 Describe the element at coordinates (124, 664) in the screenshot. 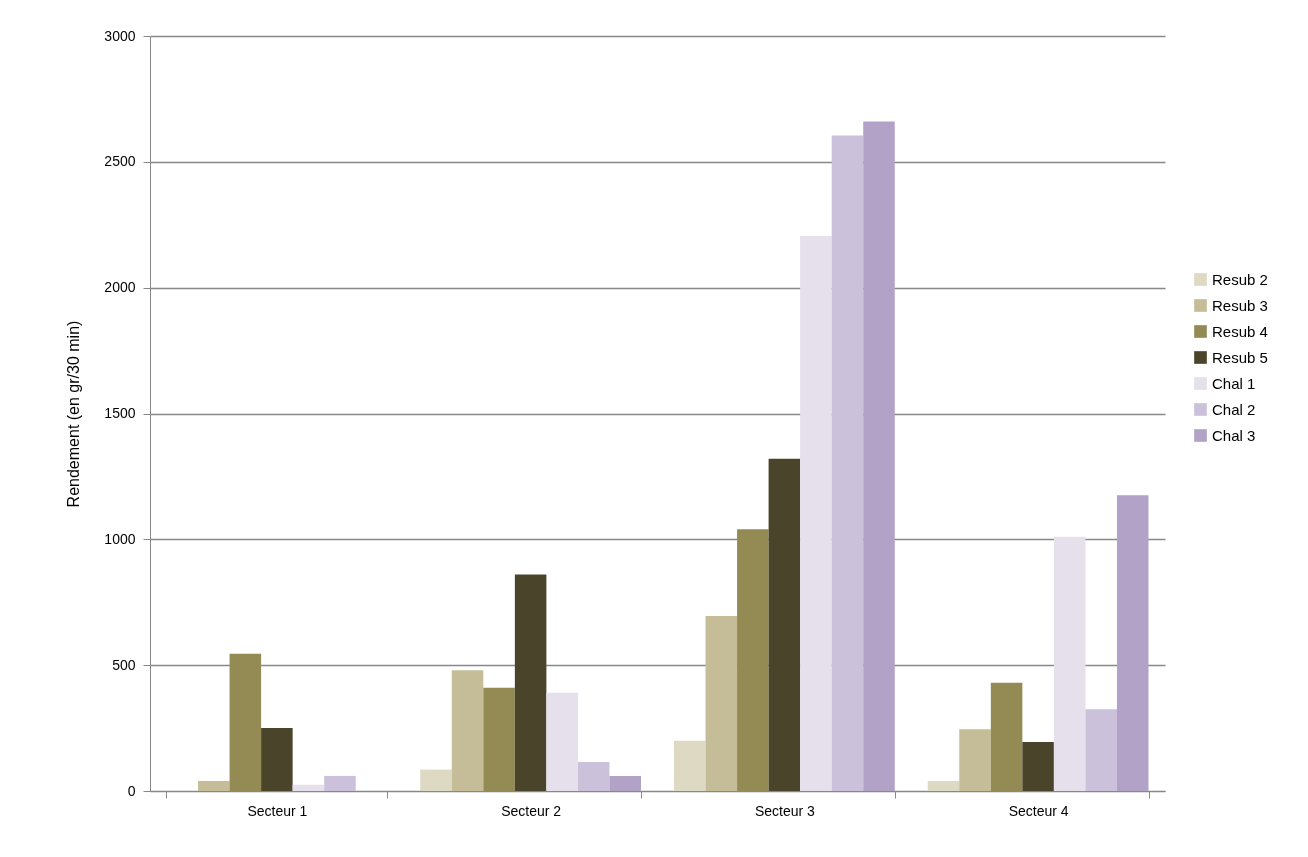

I see `y-tick-label: 500` at that location.